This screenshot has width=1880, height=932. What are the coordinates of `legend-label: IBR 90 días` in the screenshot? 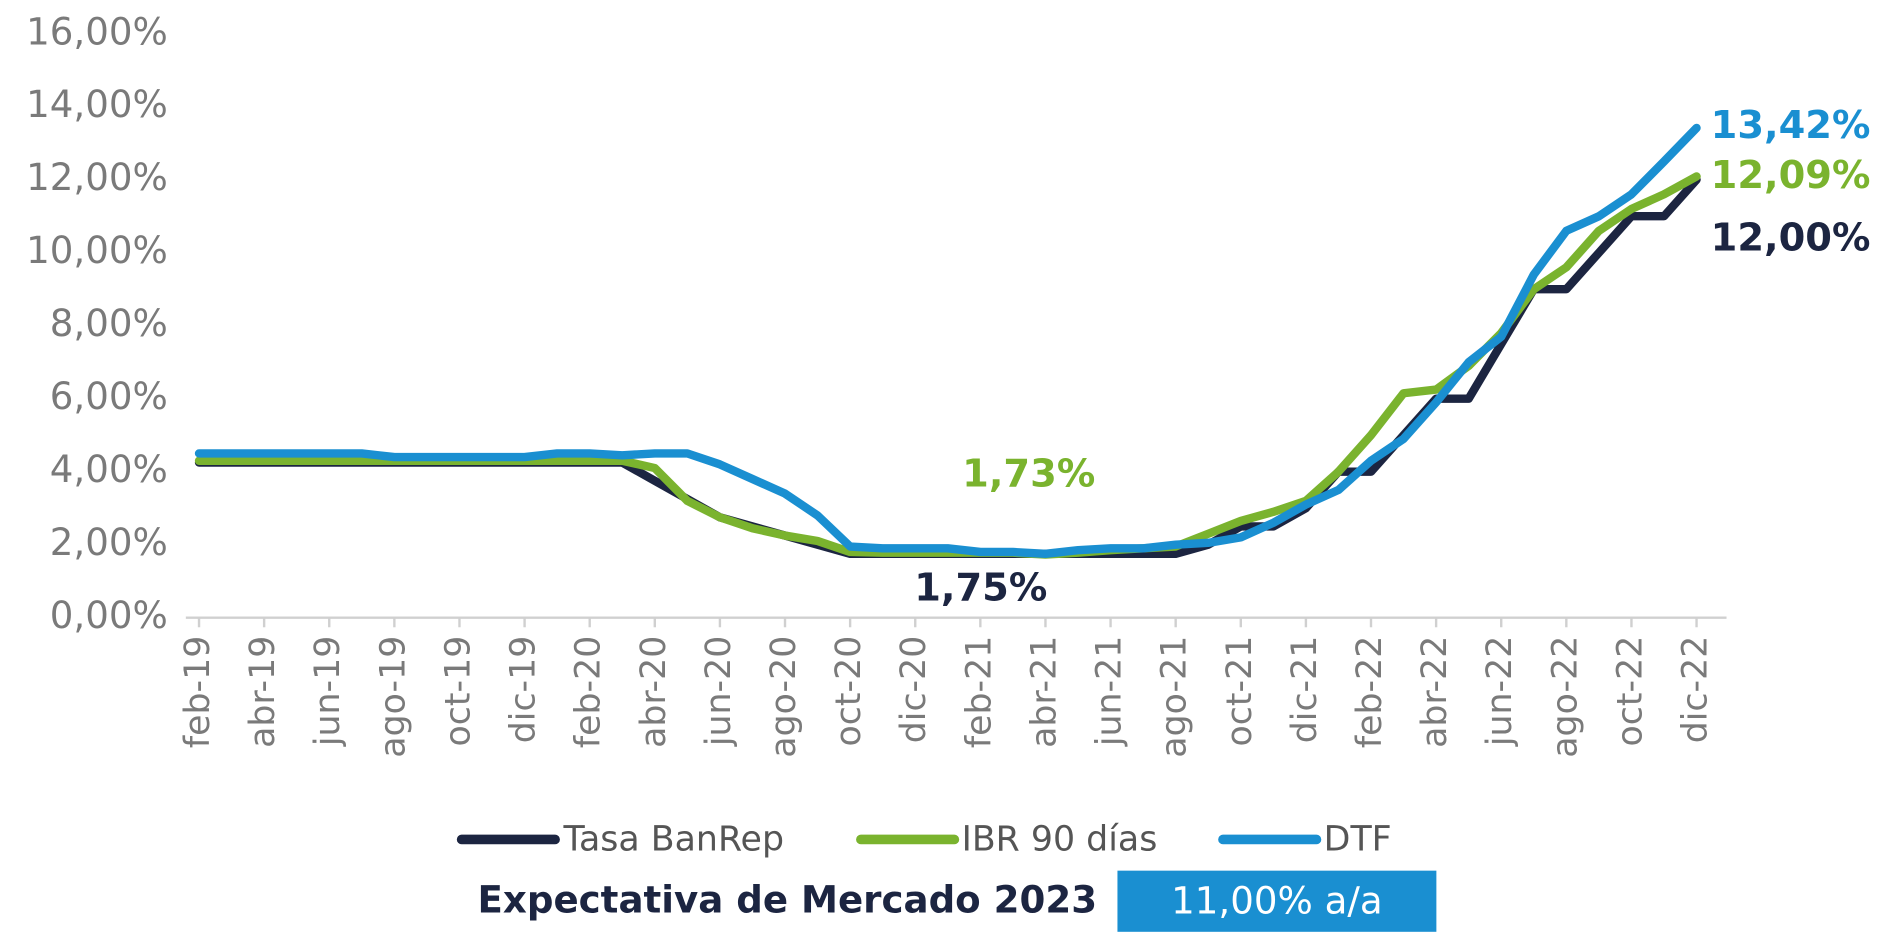 It's located at (1060, 840).